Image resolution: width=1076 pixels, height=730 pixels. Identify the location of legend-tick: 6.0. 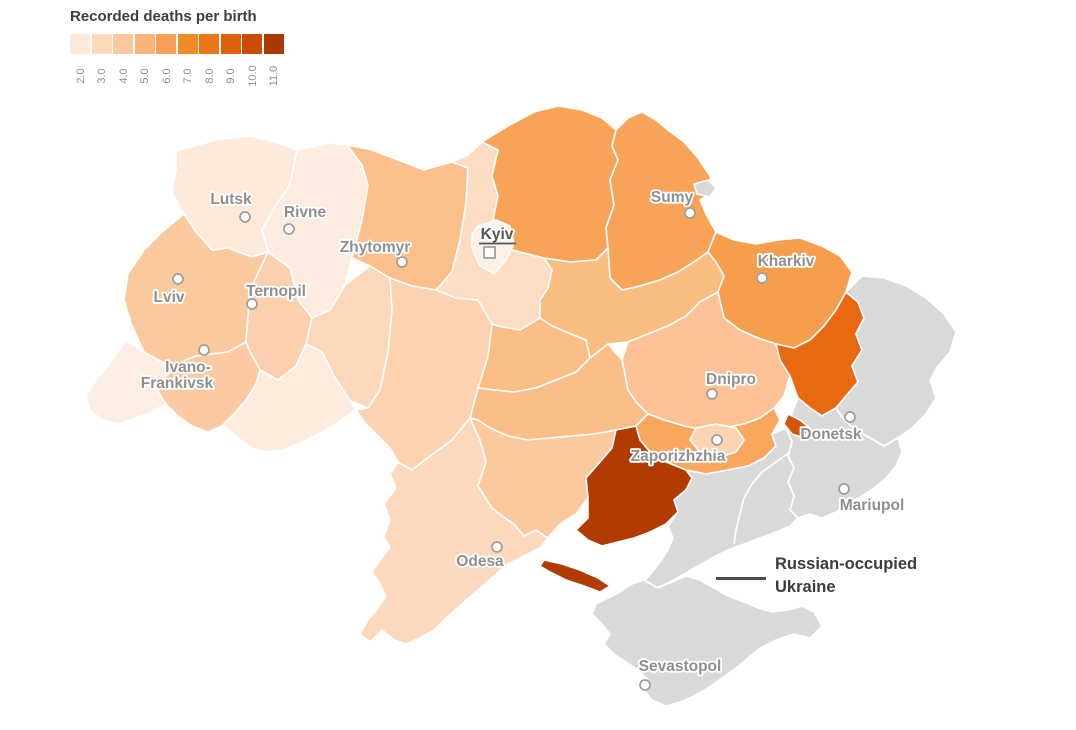
(166, 76).